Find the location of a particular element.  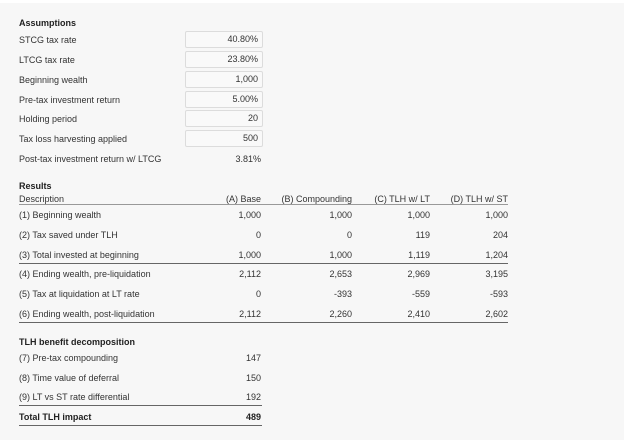

result-cell: 204 is located at coordinates (500, 235).